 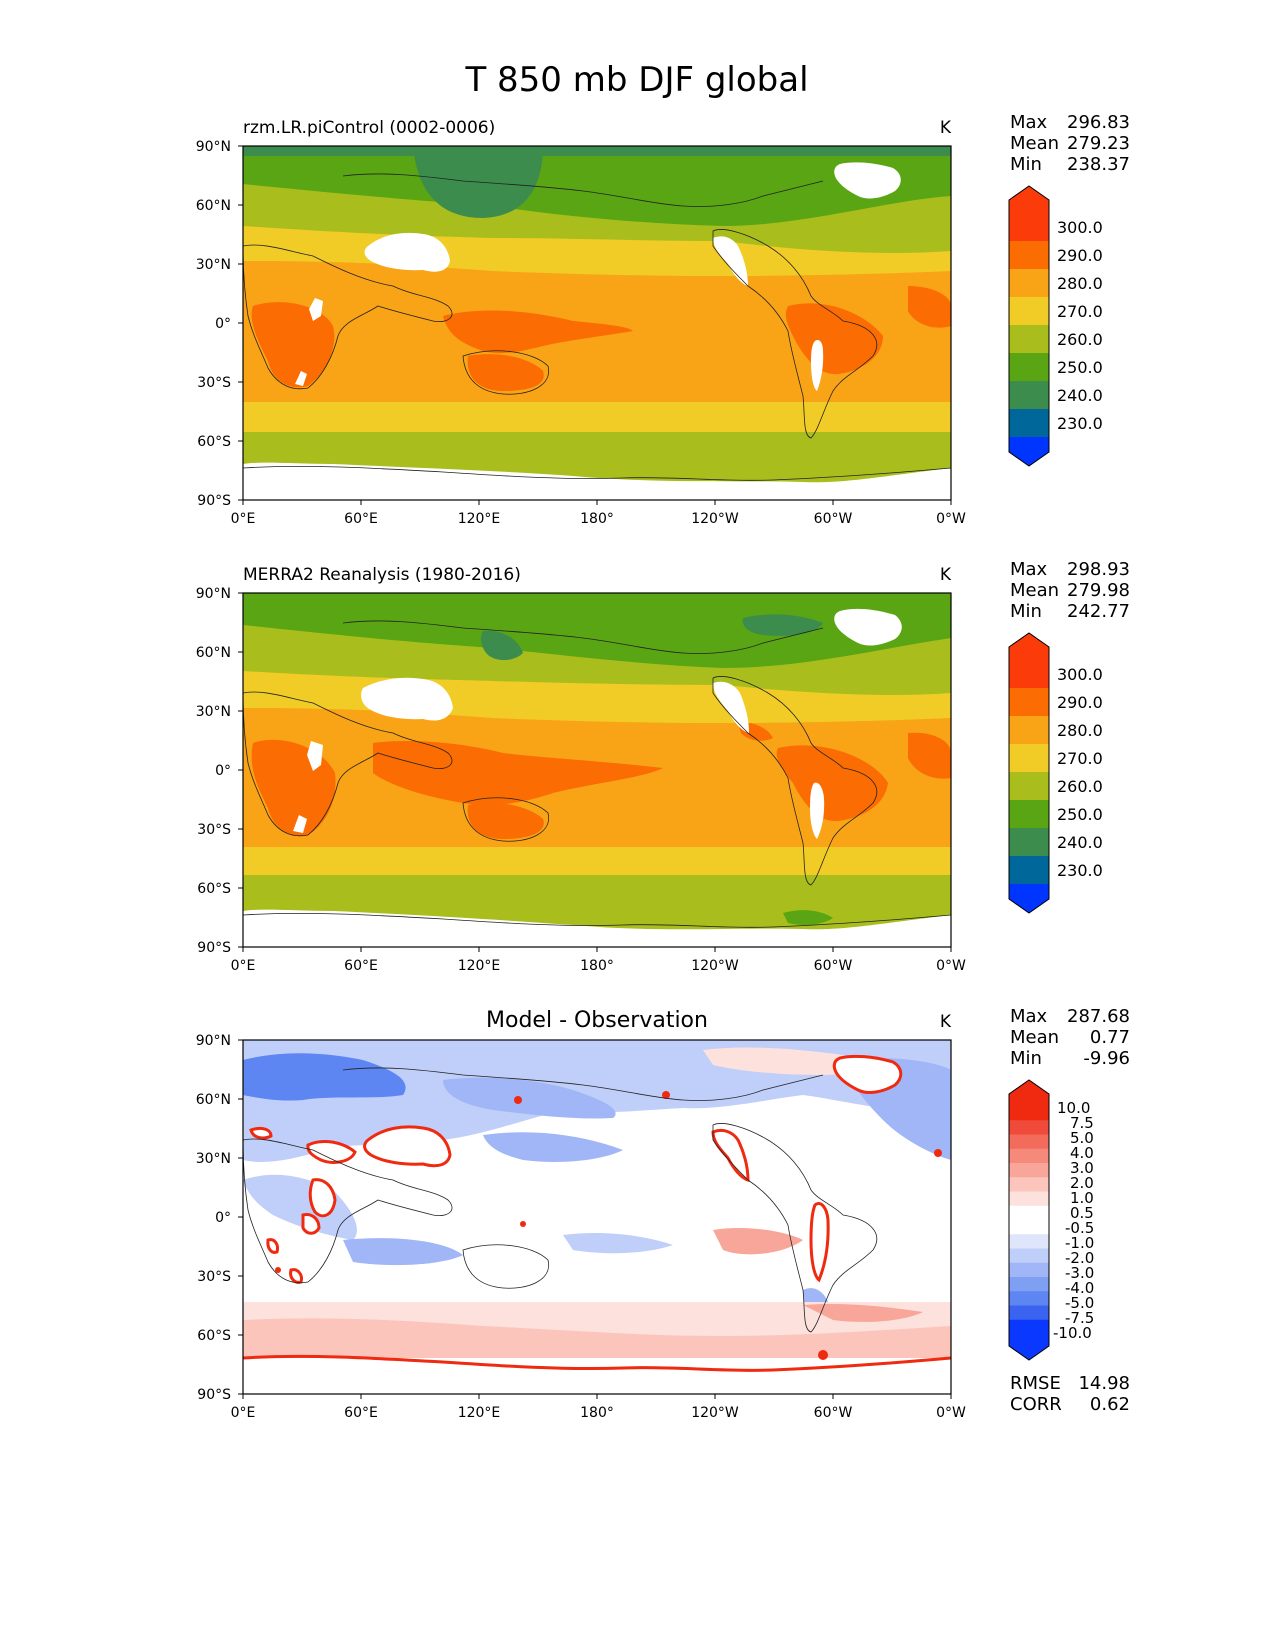 What do you see at coordinates (407, 252) in the screenshot?
I see `missing-tibet` at bounding box center [407, 252].